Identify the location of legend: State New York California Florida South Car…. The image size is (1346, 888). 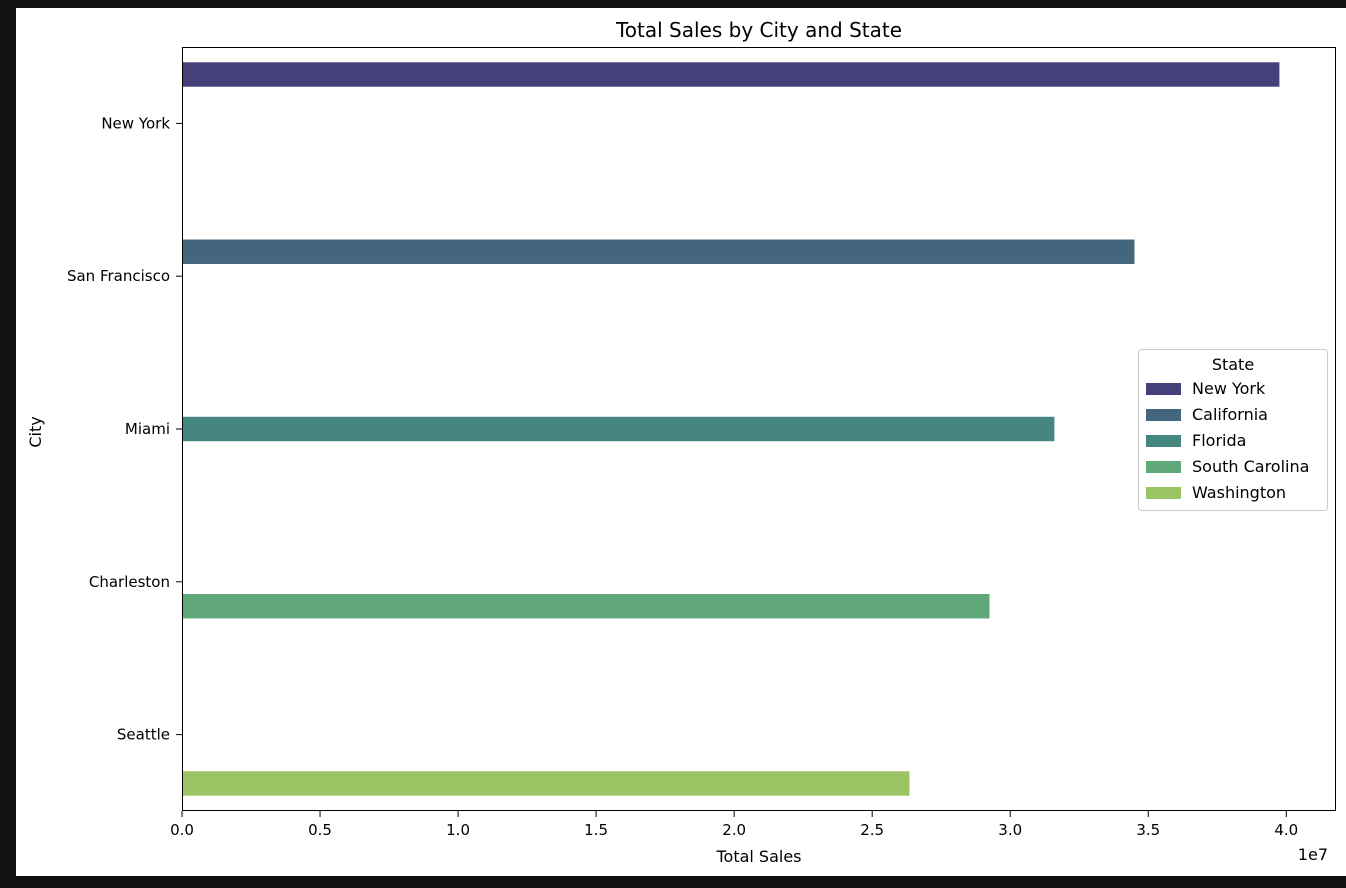
(1233, 430).